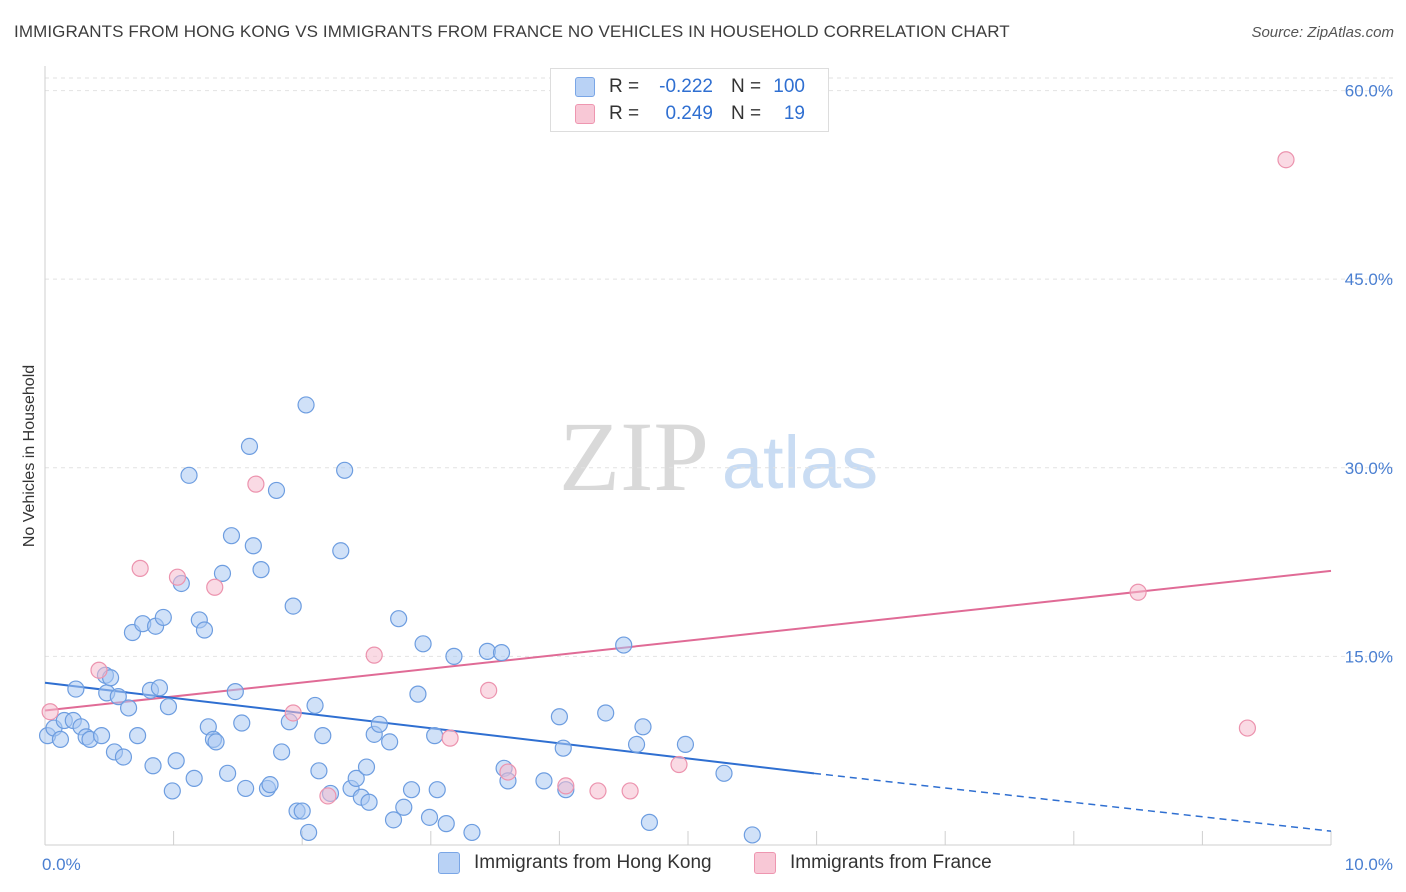  I want to click on y-tick-label: 60.0%, so click(1369, 91).